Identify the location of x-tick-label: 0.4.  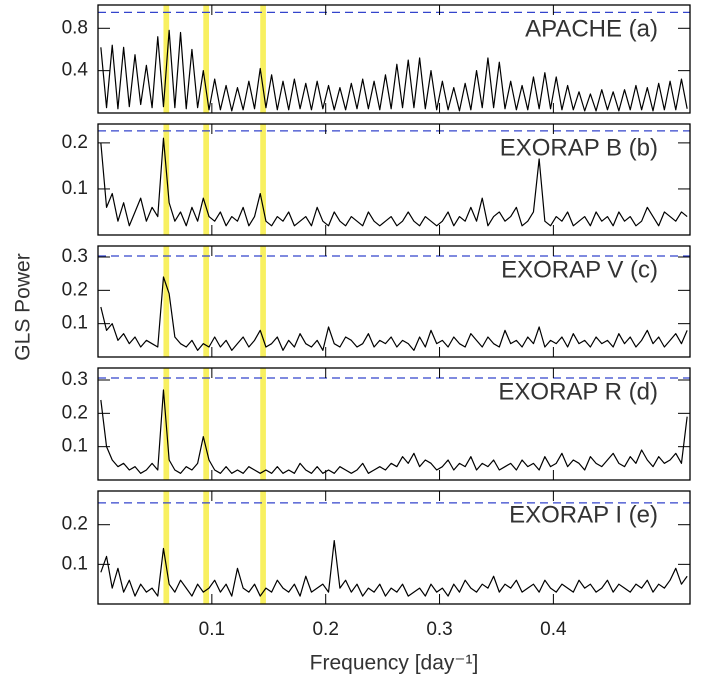
(553, 629).